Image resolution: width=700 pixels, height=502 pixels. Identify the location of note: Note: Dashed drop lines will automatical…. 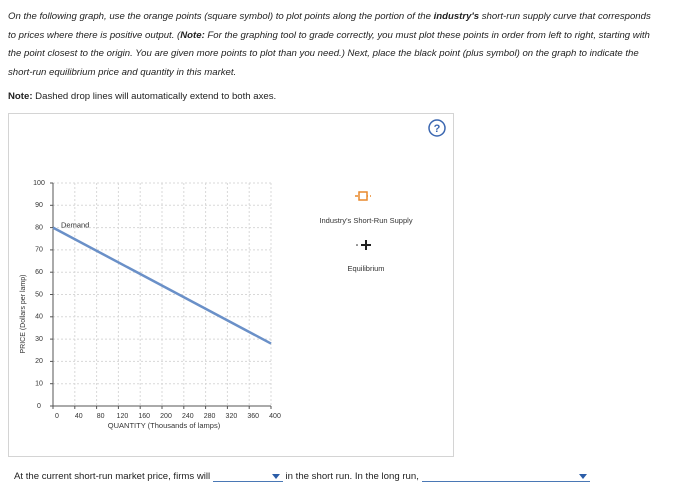
(142, 96).